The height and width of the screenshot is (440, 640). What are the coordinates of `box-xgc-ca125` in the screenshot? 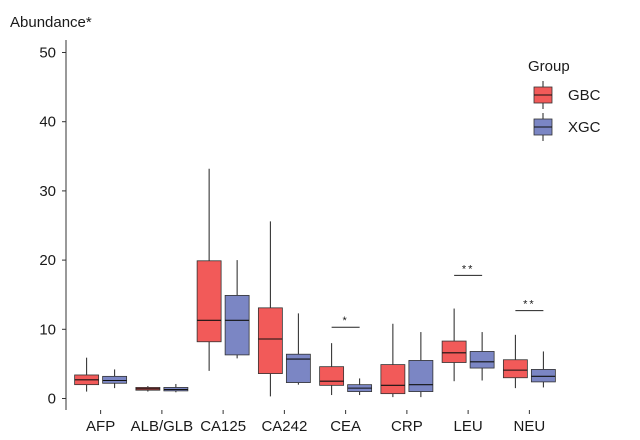 It's located at (237, 309).